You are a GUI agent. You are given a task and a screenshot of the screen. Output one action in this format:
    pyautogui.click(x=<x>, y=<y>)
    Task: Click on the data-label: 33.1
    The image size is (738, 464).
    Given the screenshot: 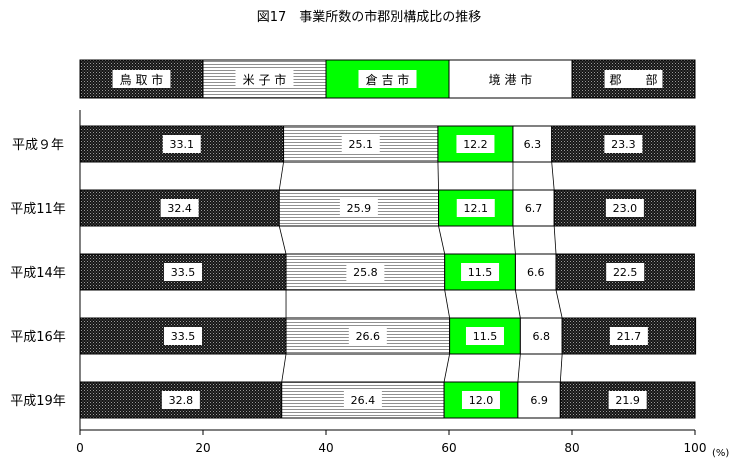 What is the action you would take?
    pyautogui.click(x=182, y=144)
    